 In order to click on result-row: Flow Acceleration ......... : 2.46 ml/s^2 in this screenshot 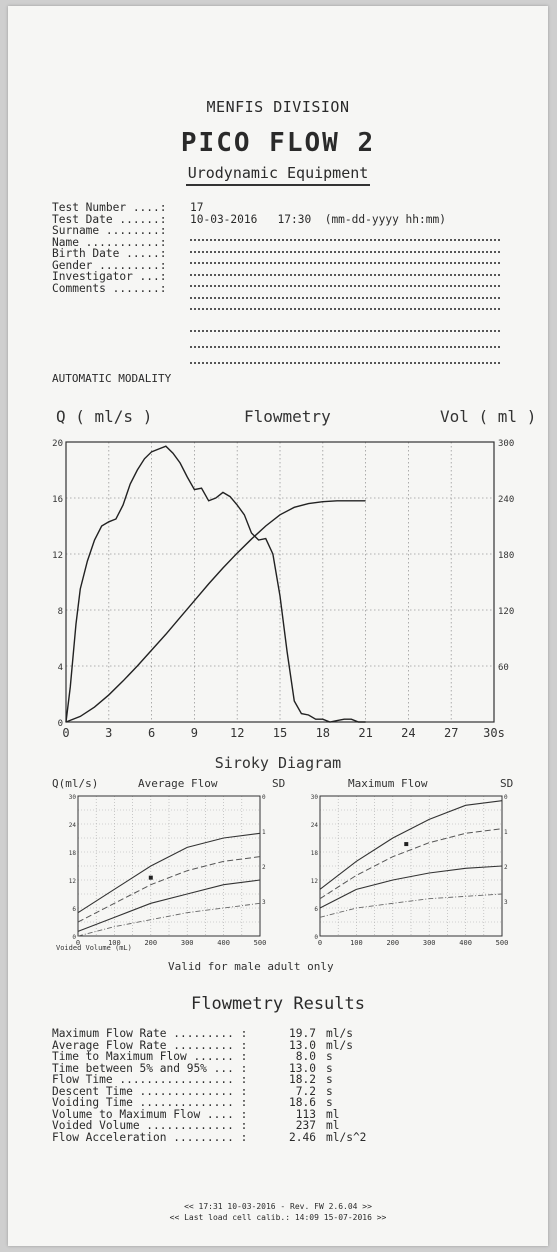, I will do `click(209, 1137)`.